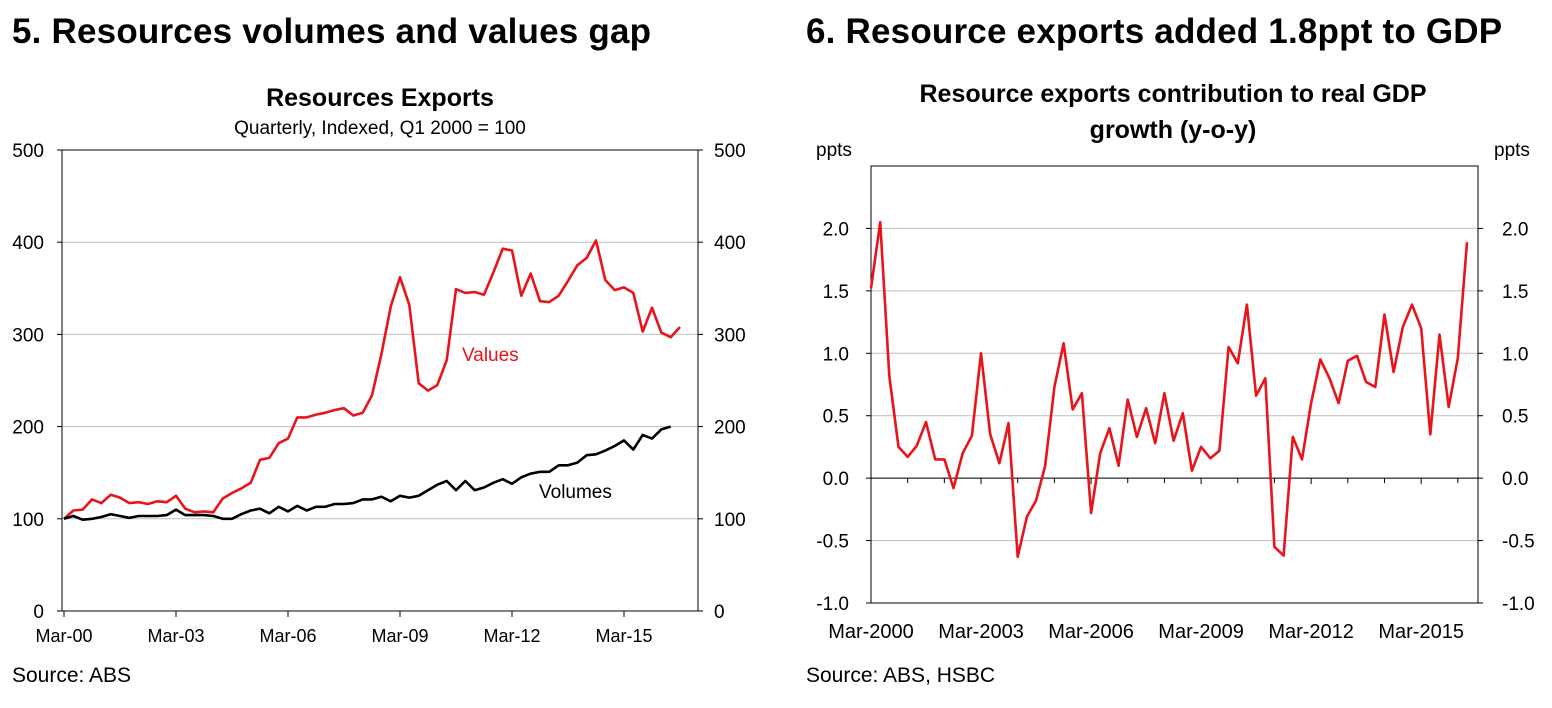  Describe the element at coordinates (575, 492) in the screenshot. I see `volumes-annotation: Volumes` at that location.